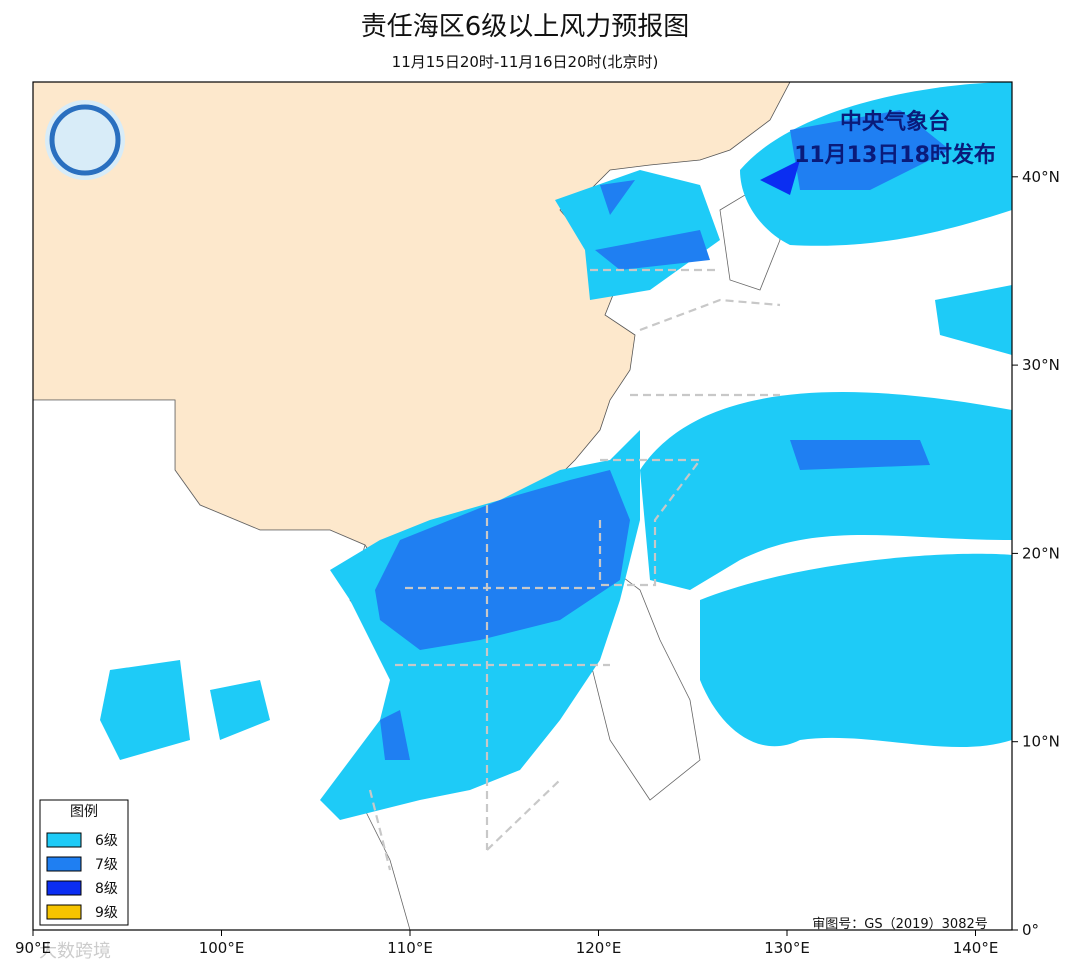  Describe the element at coordinates (1041, 742) in the screenshot. I see `y-tick-label: 10°N` at that location.